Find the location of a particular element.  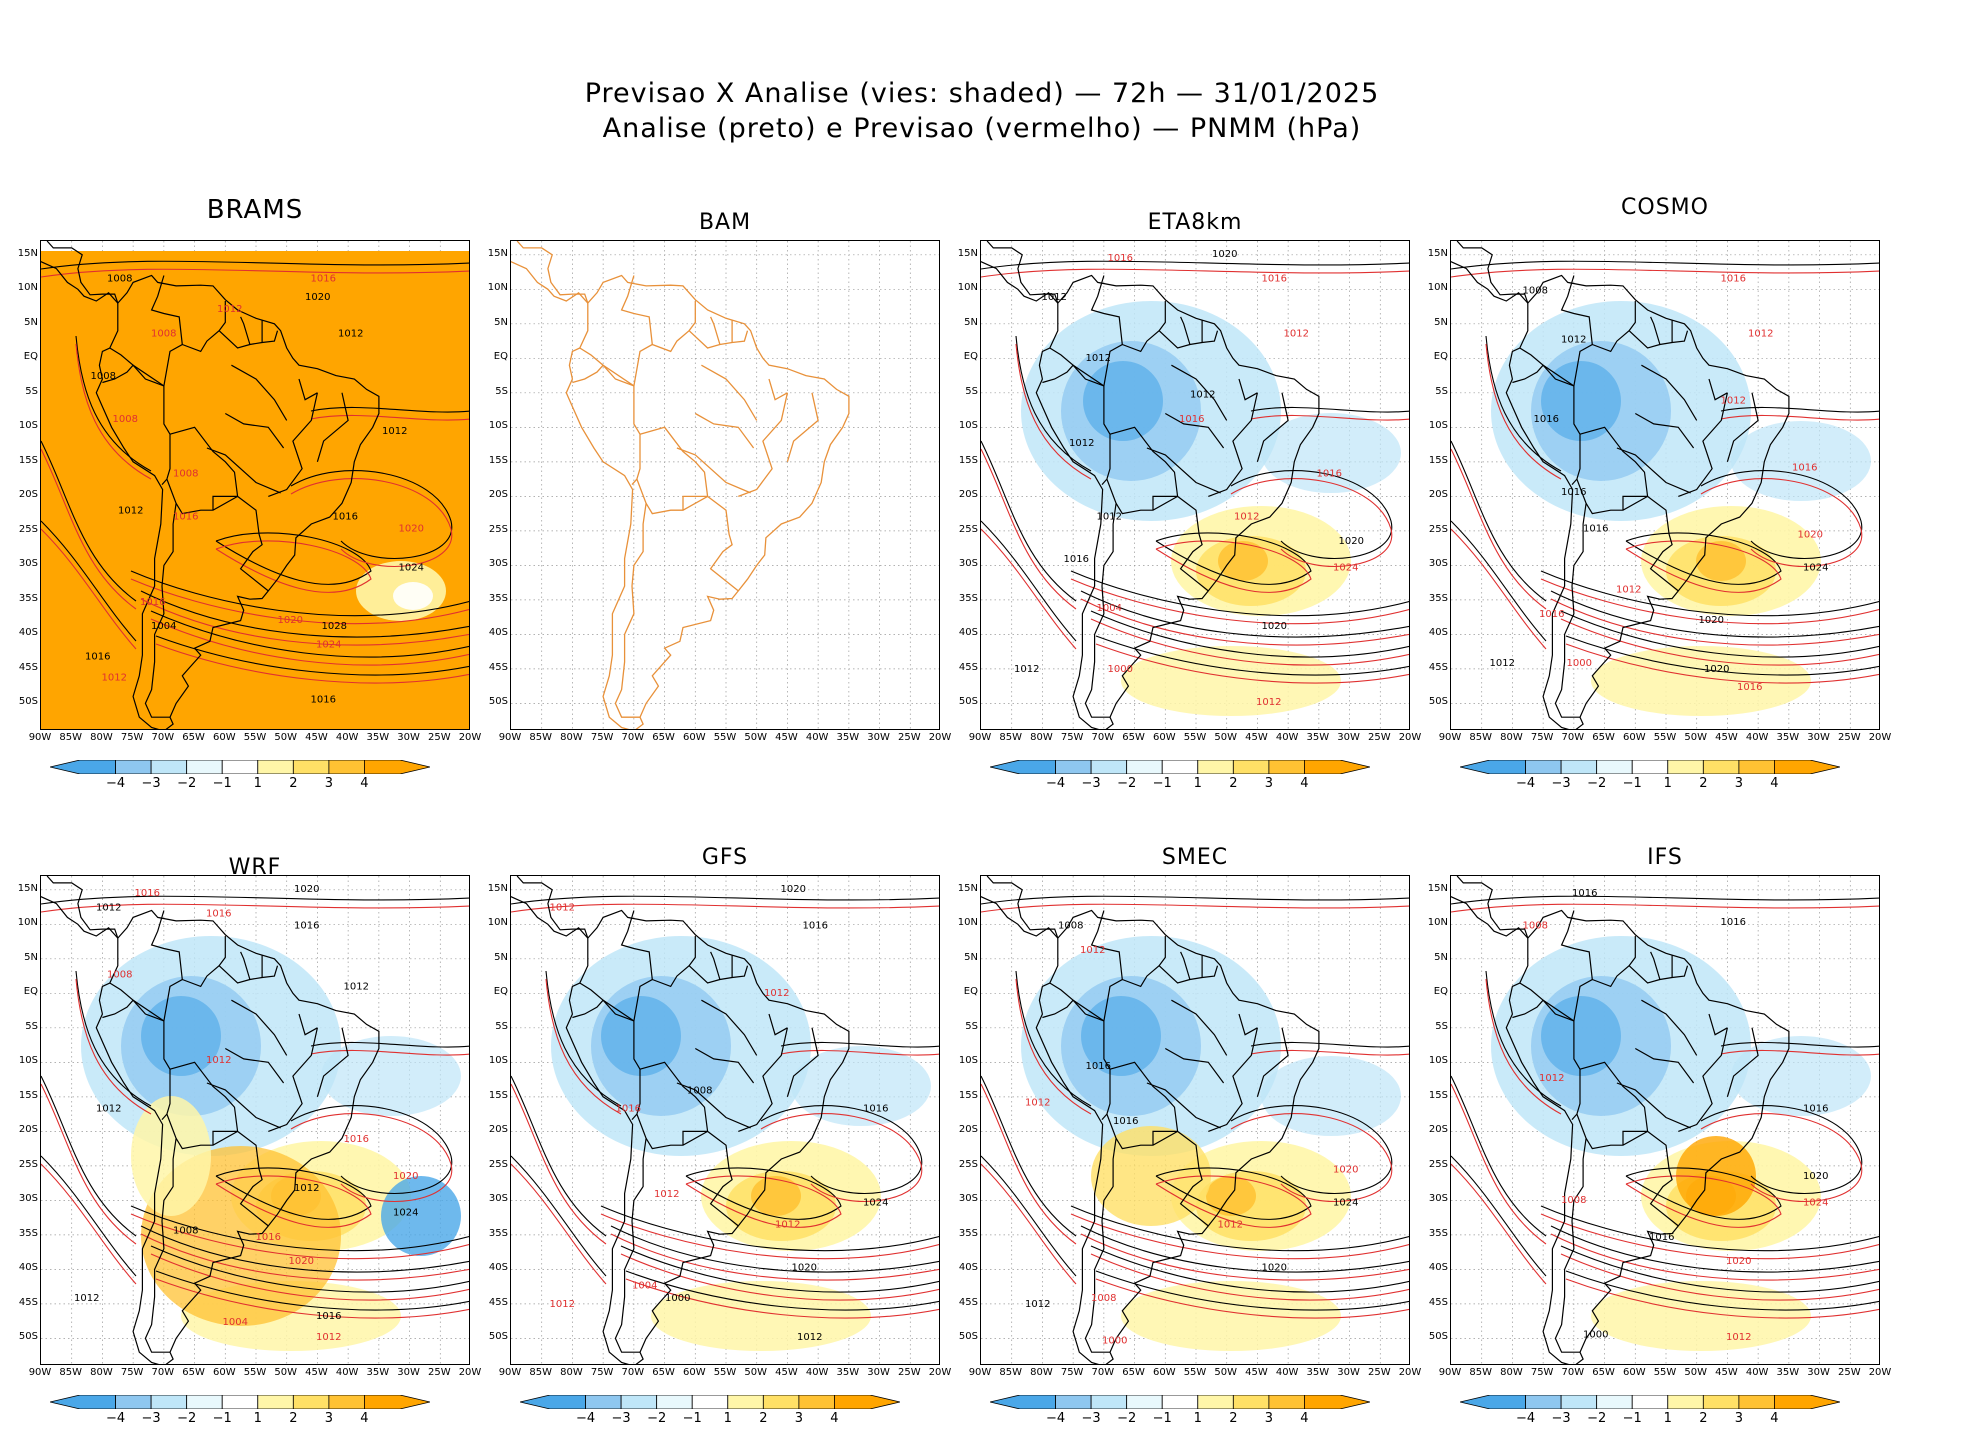

south-america-coast is located at coordinates (1647, 501).